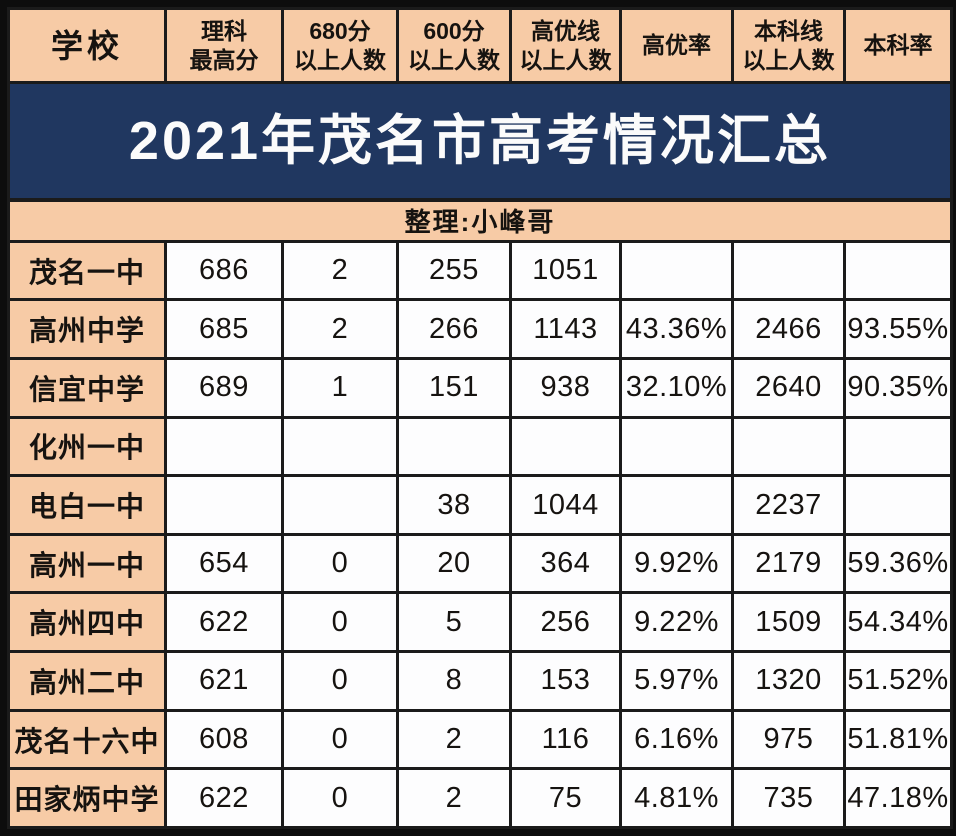  Describe the element at coordinates (224, 739) in the screenshot. I see `value-cell: 608` at that location.